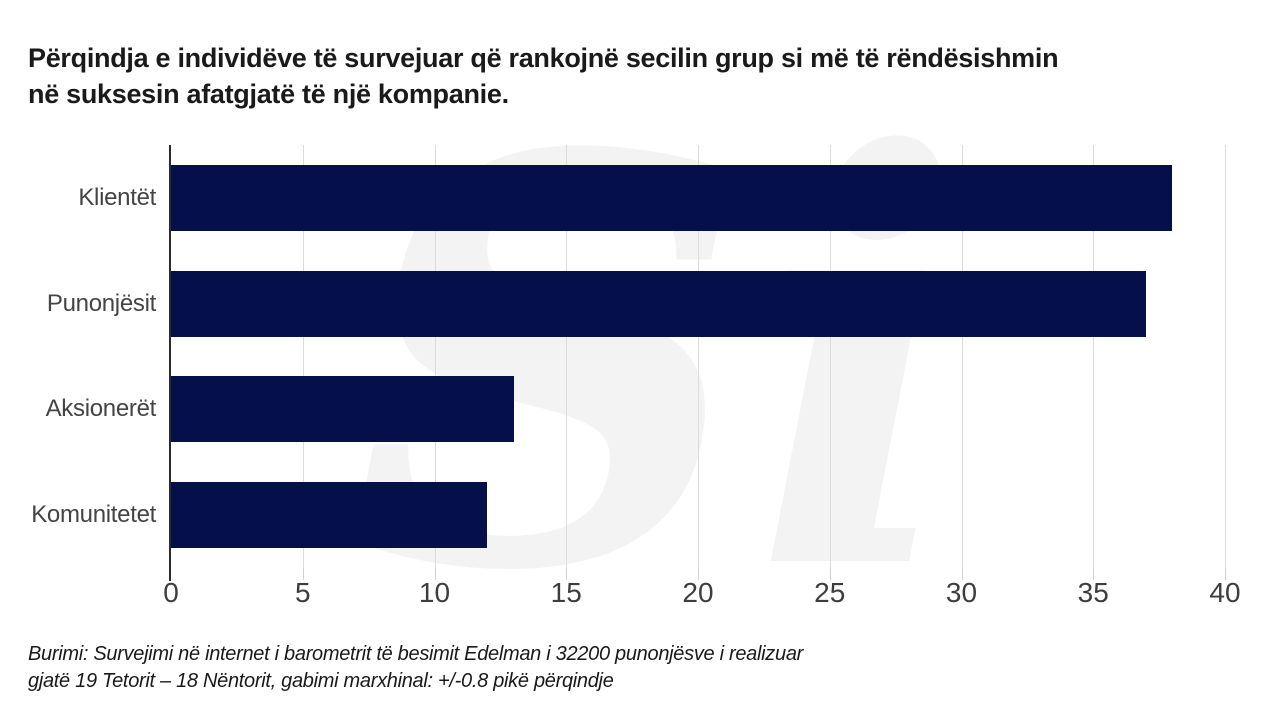 The height and width of the screenshot is (720, 1280). I want to click on x-tick-label-20: 20, so click(698, 592).